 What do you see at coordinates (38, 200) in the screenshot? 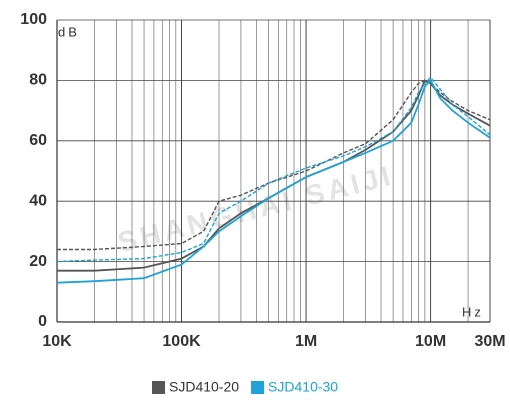
I see `y-tick-label: 40` at bounding box center [38, 200].